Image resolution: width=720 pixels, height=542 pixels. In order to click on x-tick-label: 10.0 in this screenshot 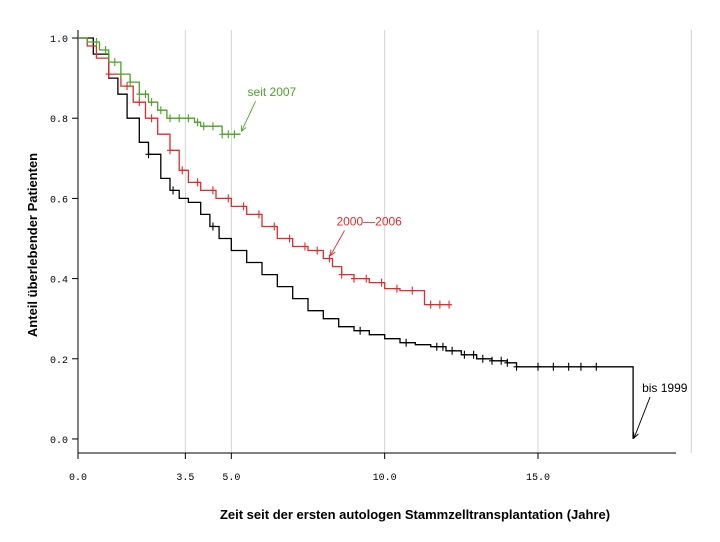, I will do `click(385, 478)`.